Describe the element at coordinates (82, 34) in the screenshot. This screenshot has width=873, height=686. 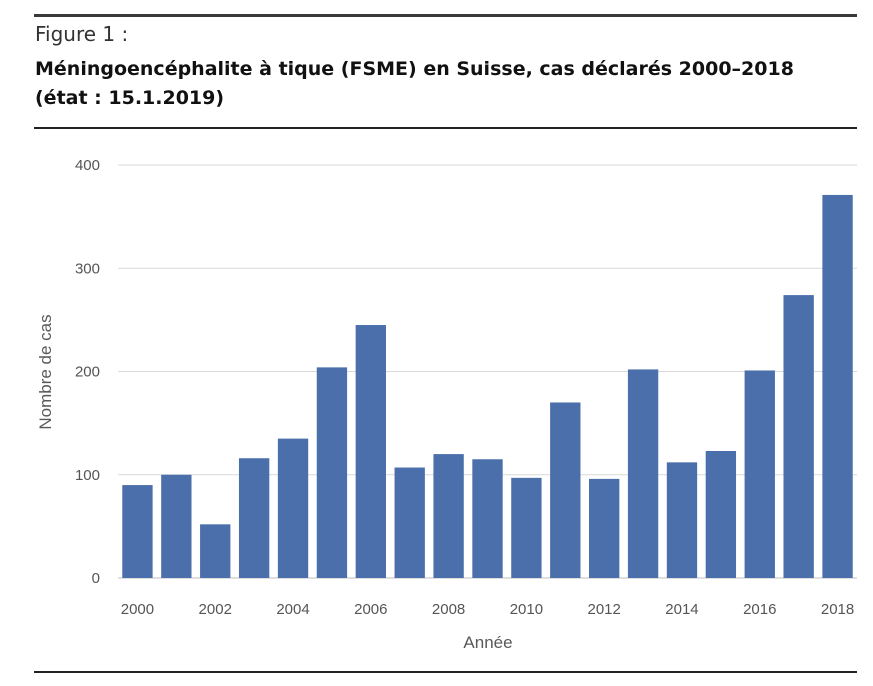
I see `figure-label: Figure 1 :` at that location.